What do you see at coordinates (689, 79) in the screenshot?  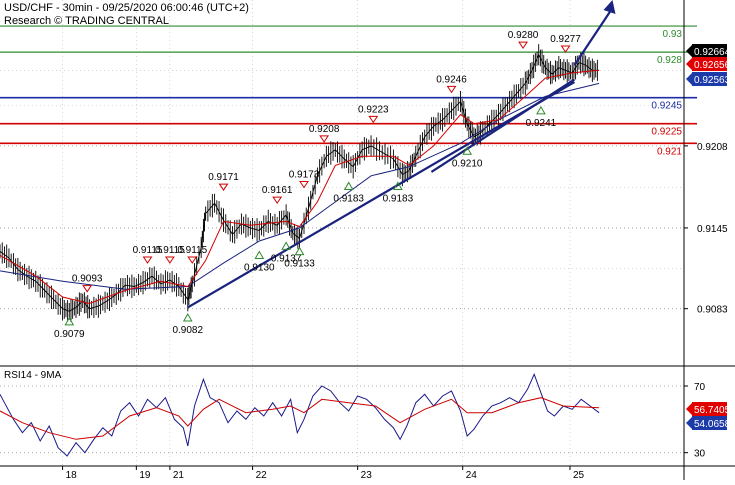 I see `price-badge-blue-pointer` at bounding box center [689, 79].